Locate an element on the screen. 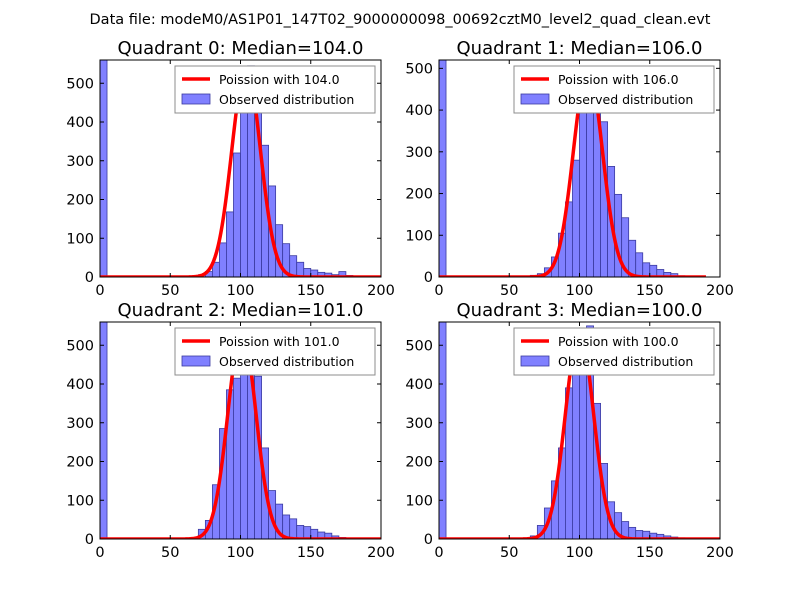  legend-label-poisson: Poission with 101.0 is located at coordinates (279, 341).